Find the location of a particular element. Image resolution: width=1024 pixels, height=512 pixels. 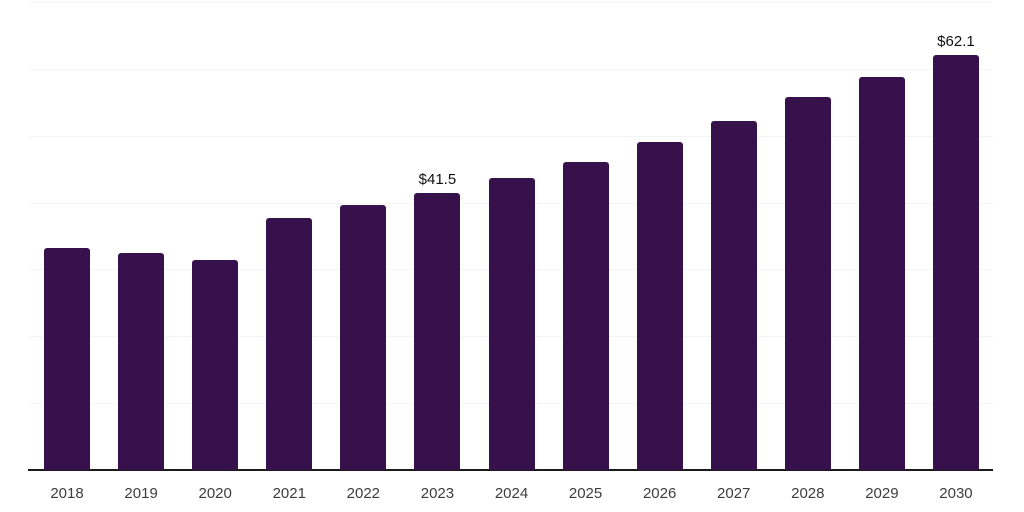

bar-2026 is located at coordinates (659, 305).